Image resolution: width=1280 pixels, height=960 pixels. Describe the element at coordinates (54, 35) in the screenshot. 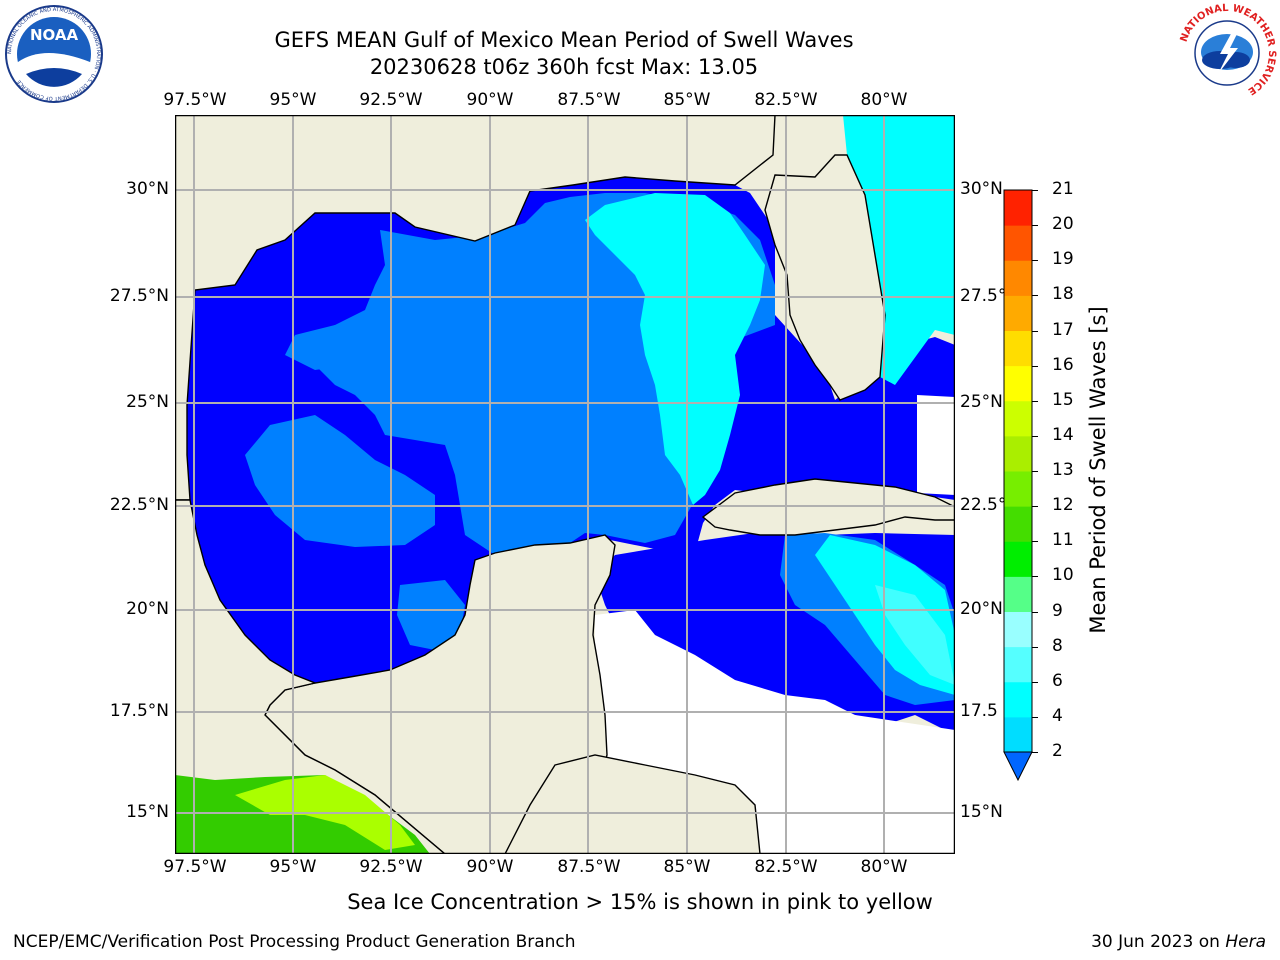

I see `noaa-logo-text: NOAA` at that location.